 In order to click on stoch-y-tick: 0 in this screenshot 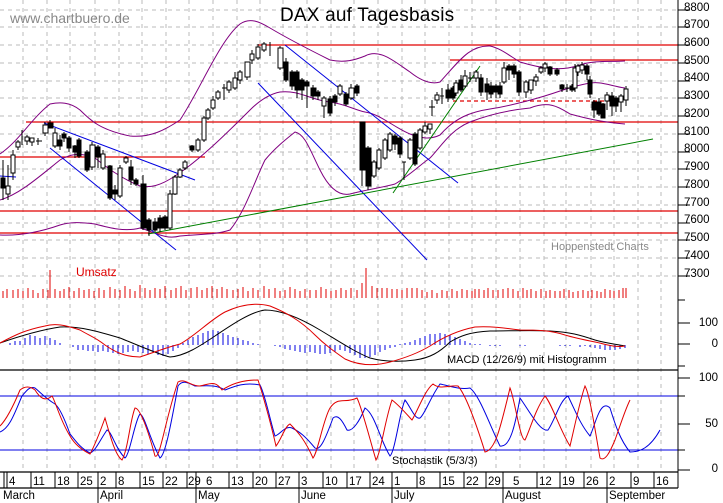, I will do `click(714, 469)`.